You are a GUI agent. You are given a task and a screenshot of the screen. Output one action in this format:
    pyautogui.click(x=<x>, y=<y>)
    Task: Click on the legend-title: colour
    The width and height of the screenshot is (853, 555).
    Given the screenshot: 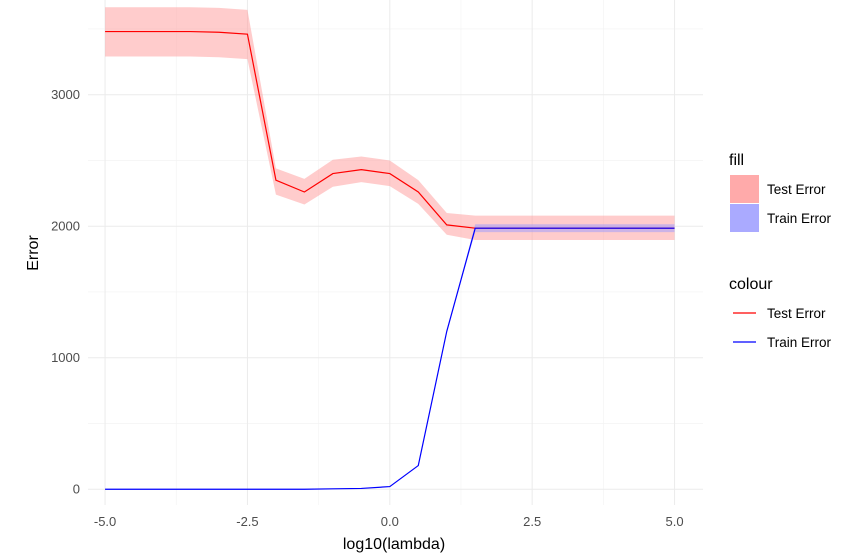 What is the action you would take?
    pyautogui.click(x=751, y=284)
    